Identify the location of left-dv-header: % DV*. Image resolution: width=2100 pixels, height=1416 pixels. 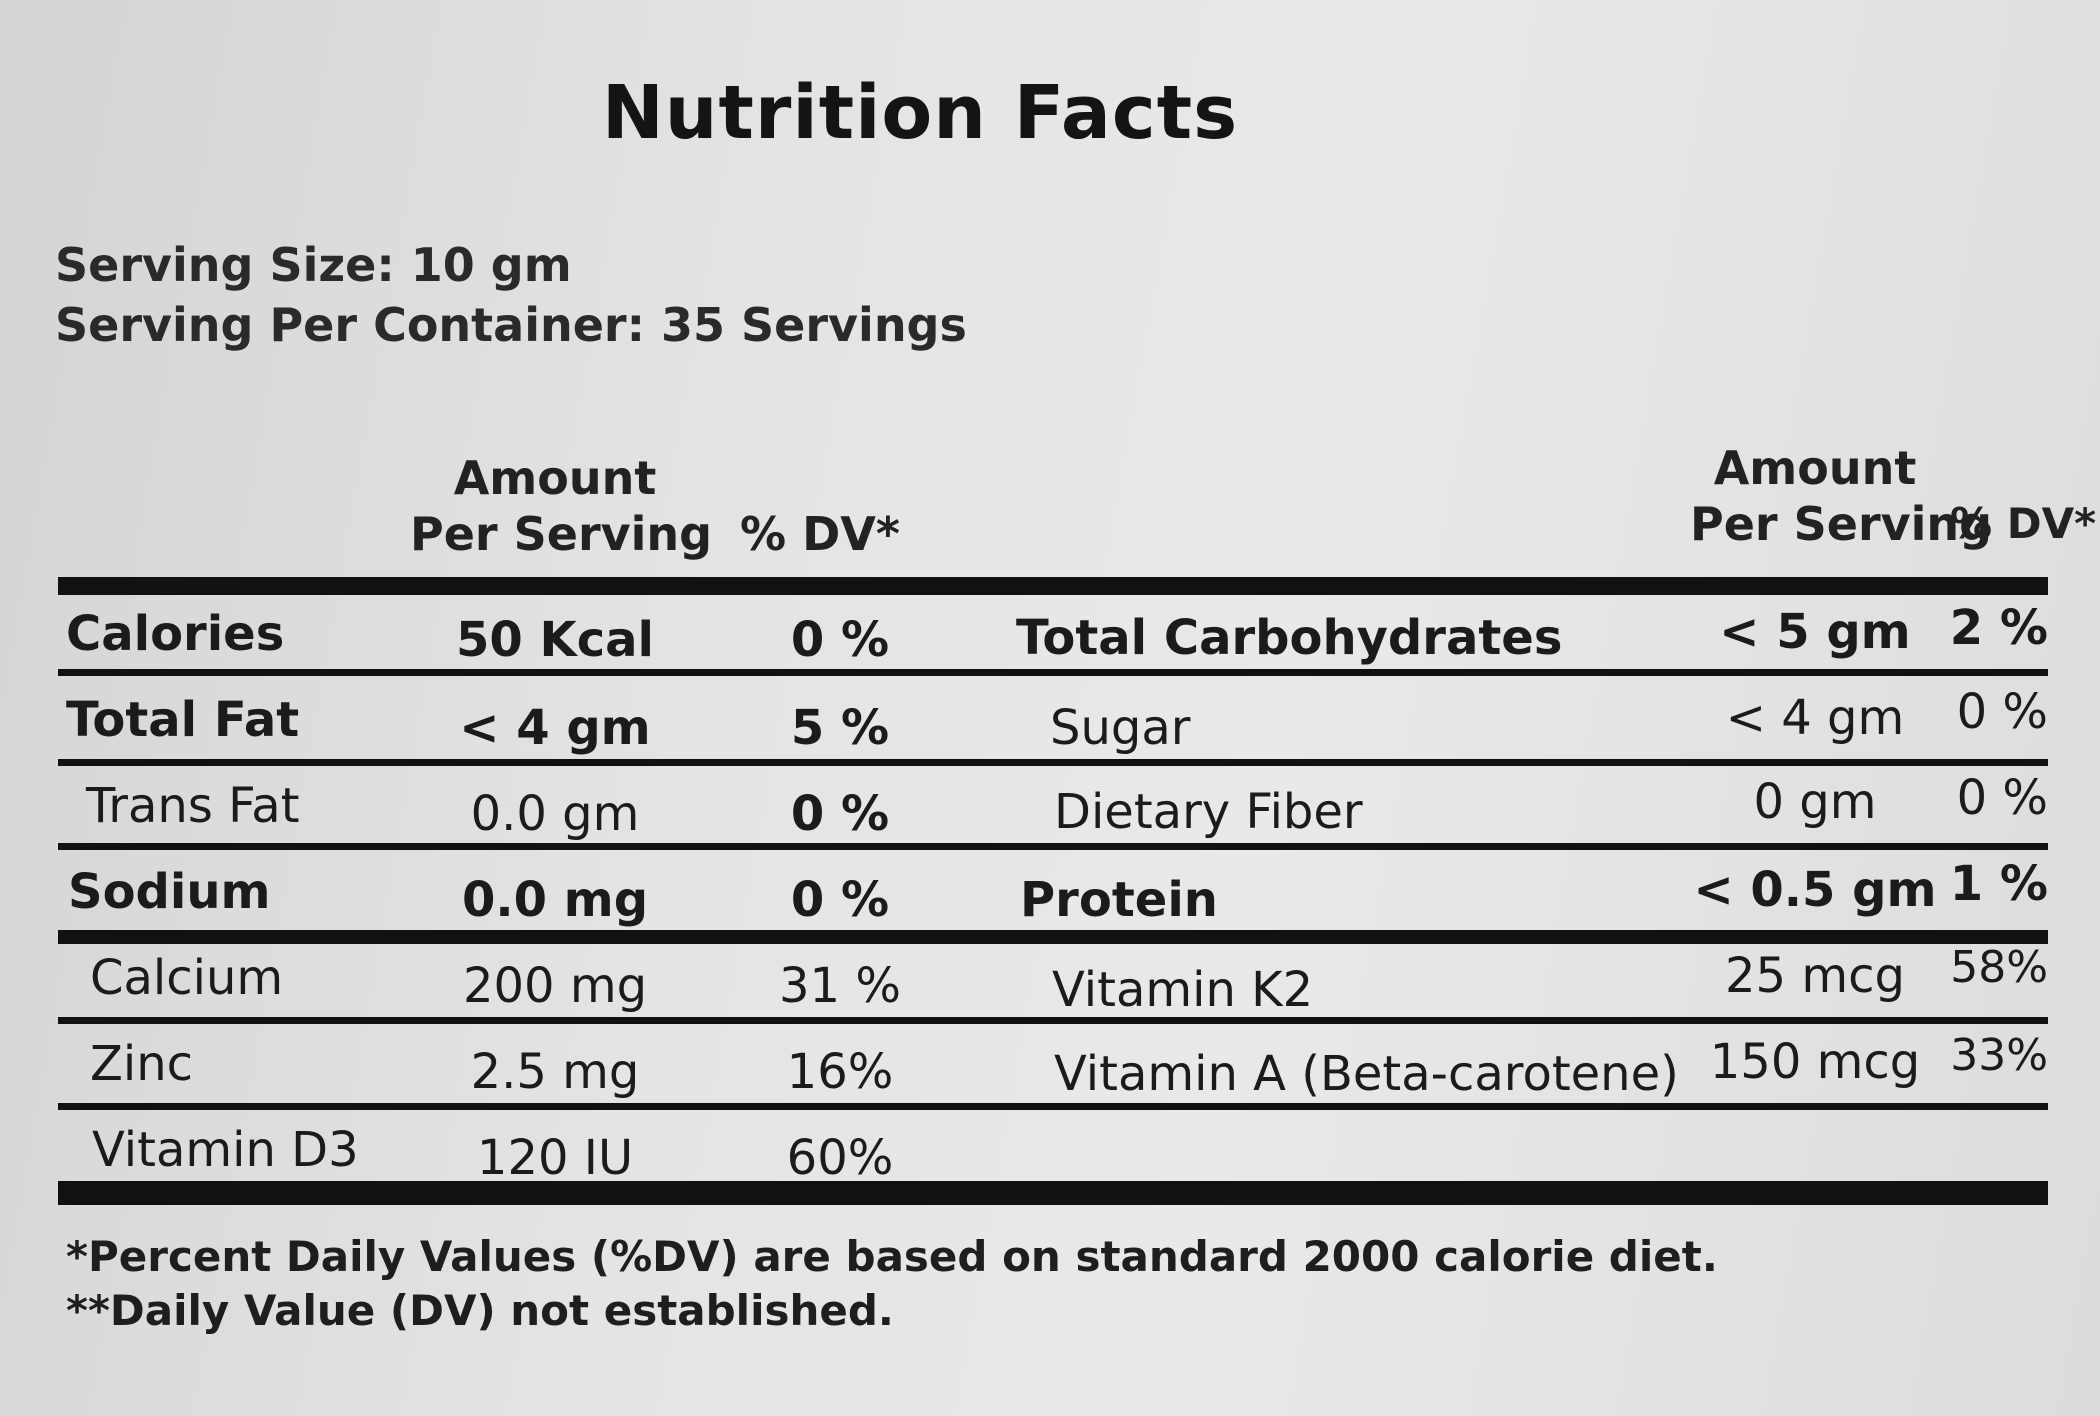
(820, 534).